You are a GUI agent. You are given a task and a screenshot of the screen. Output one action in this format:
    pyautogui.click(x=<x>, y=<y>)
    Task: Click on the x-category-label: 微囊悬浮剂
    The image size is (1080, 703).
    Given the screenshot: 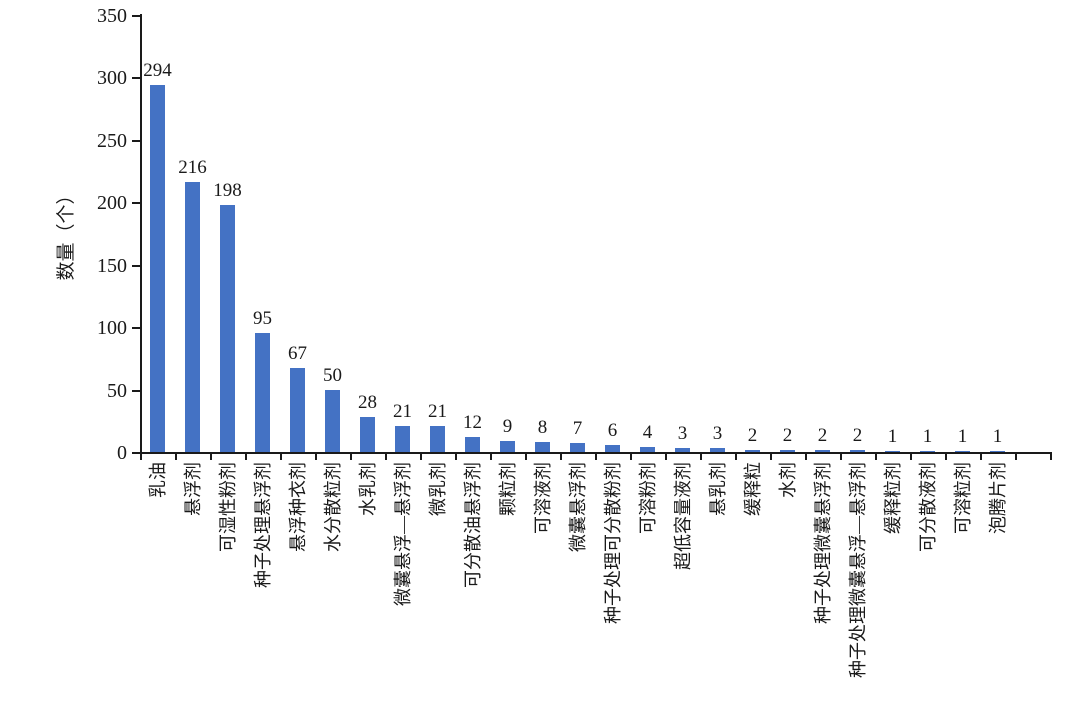 What is the action you would take?
    pyautogui.click(x=577, y=507)
    